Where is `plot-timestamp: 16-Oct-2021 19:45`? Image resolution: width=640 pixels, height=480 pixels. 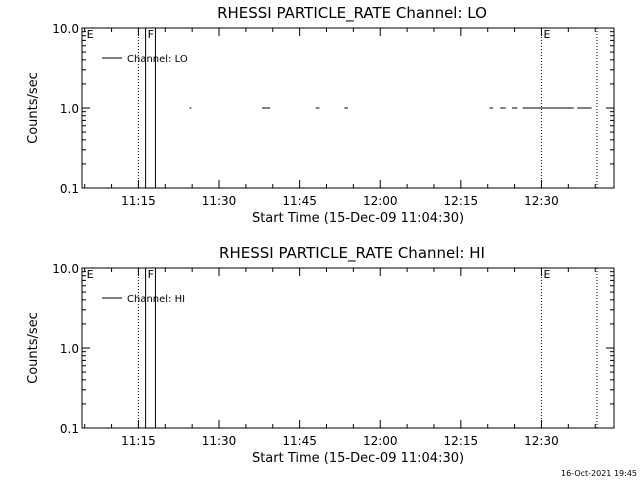 plot-timestamp: 16-Oct-2021 19:45 is located at coordinates (599, 473).